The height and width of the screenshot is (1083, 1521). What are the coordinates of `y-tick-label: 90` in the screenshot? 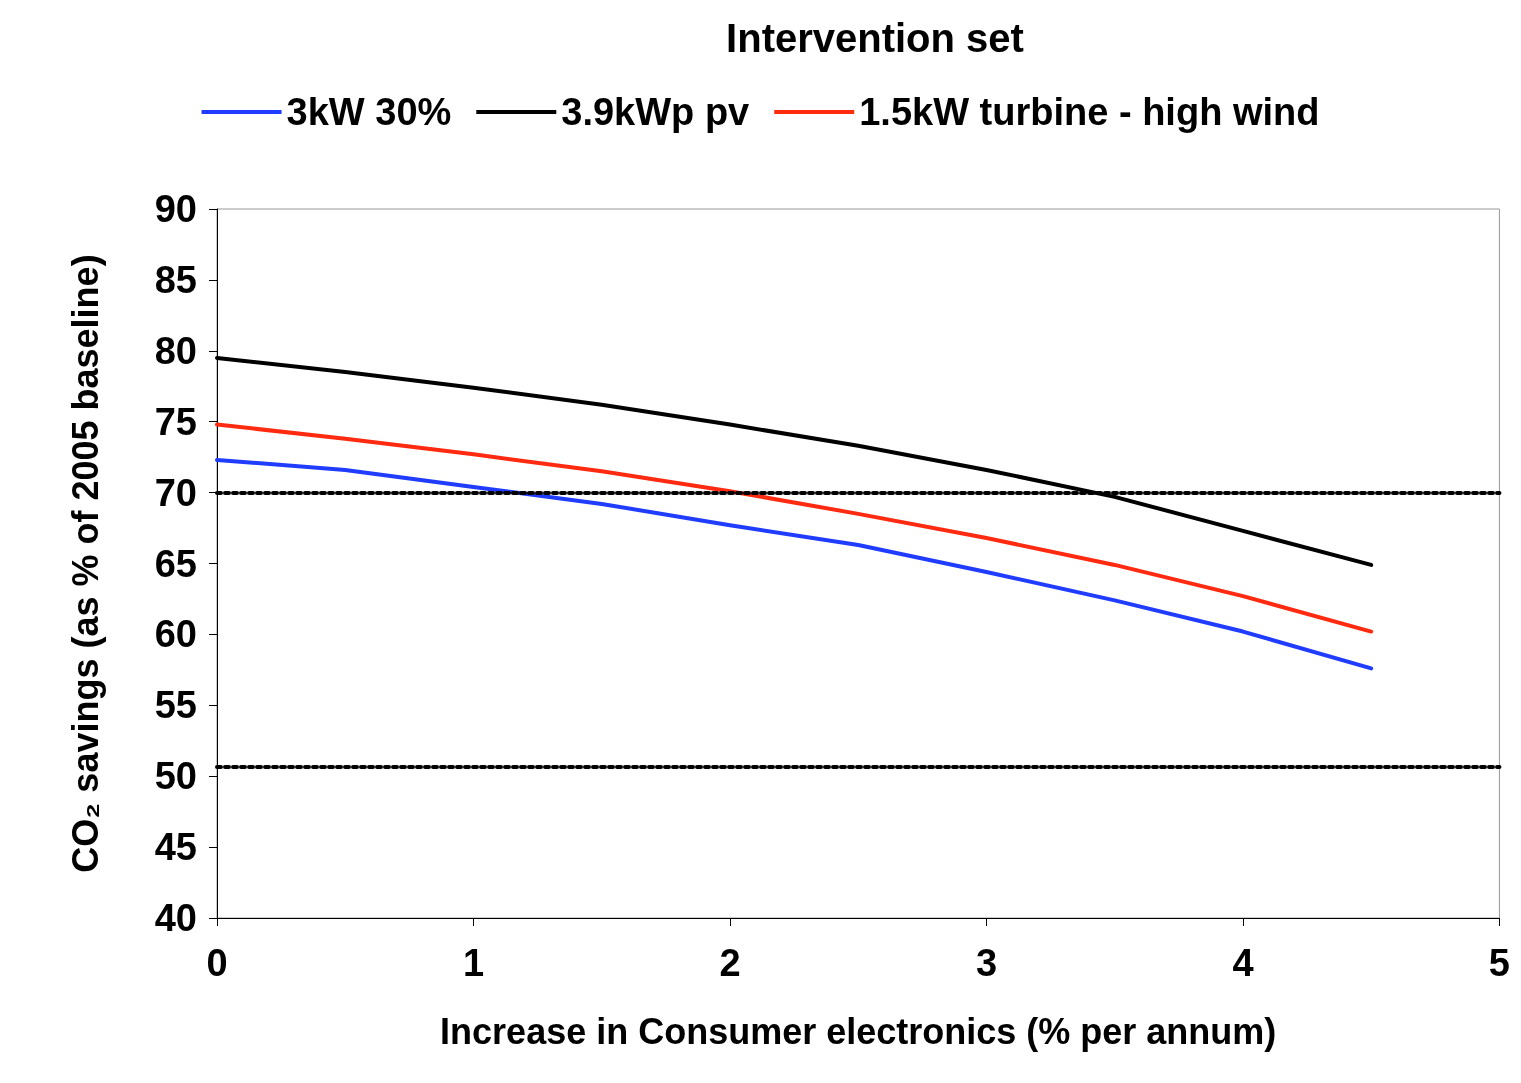 It's located at (175, 209).